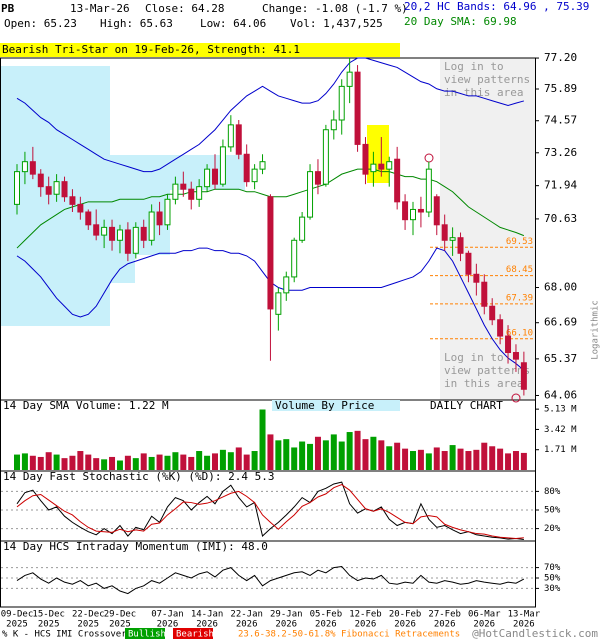 The image size is (600, 640). I want to click on x-tick-label: 29-Dec, so click(120, 615).